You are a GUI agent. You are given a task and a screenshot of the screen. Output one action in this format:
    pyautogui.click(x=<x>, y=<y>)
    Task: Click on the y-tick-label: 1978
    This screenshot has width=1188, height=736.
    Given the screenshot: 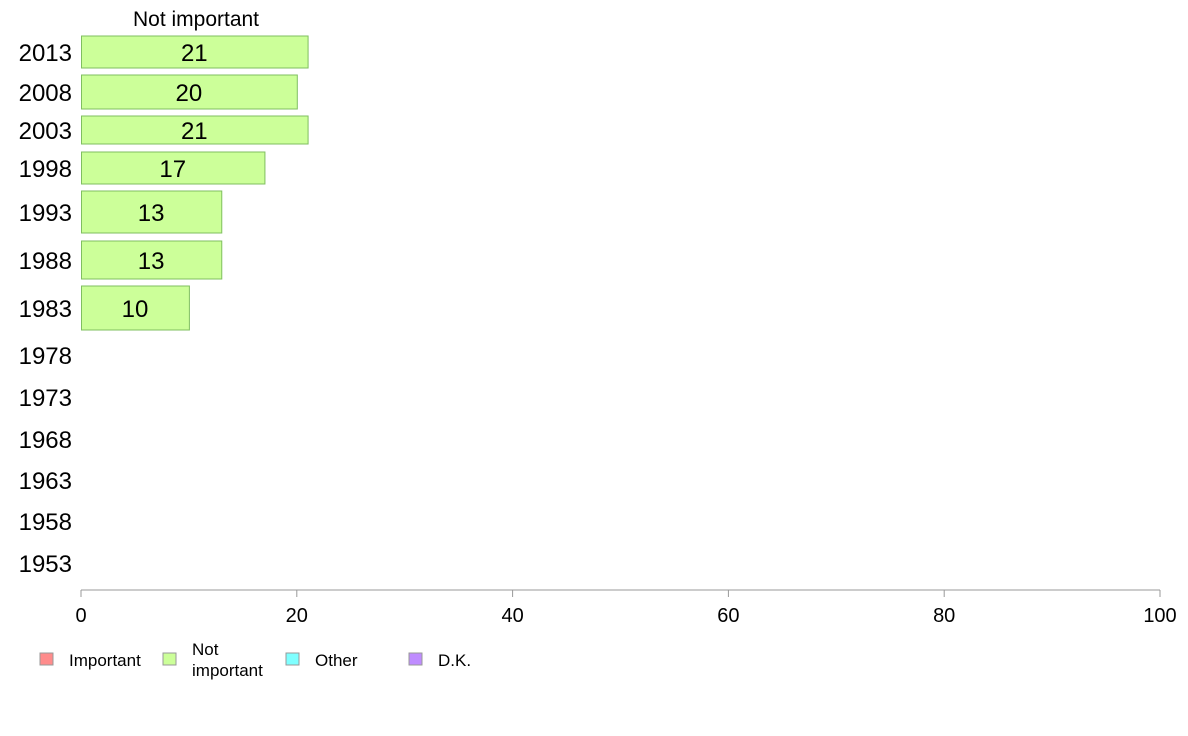 What is the action you would take?
    pyautogui.click(x=45, y=356)
    